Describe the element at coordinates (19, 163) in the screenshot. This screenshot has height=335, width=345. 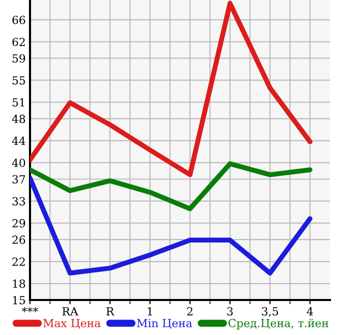
I see `y-tick-label: 40` at that location.